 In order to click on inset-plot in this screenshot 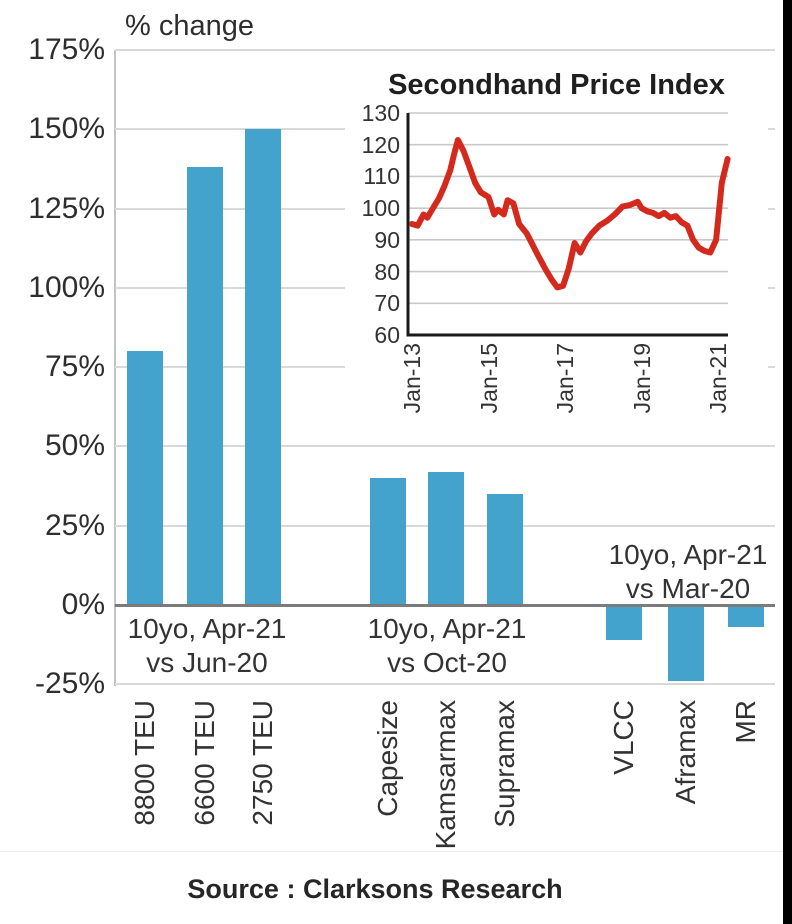, I will do `click(568, 224)`.